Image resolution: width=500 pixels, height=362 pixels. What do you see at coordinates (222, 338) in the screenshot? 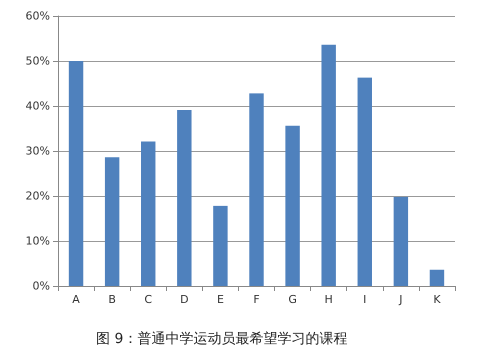
I see `caption: 图 9：普通中学运动员最希望学习的课程` at bounding box center [222, 338].